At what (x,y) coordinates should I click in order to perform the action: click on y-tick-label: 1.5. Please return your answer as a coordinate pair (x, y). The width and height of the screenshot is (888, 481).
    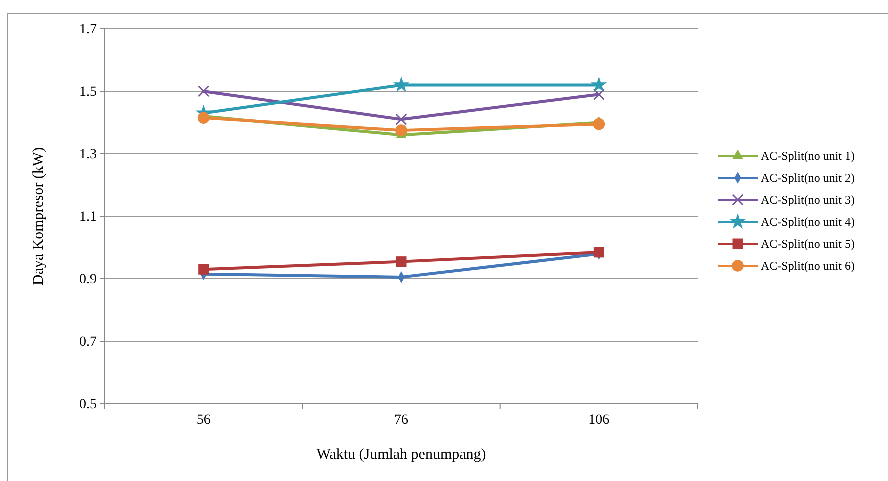
    Looking at the image, I should click on (88, 92).